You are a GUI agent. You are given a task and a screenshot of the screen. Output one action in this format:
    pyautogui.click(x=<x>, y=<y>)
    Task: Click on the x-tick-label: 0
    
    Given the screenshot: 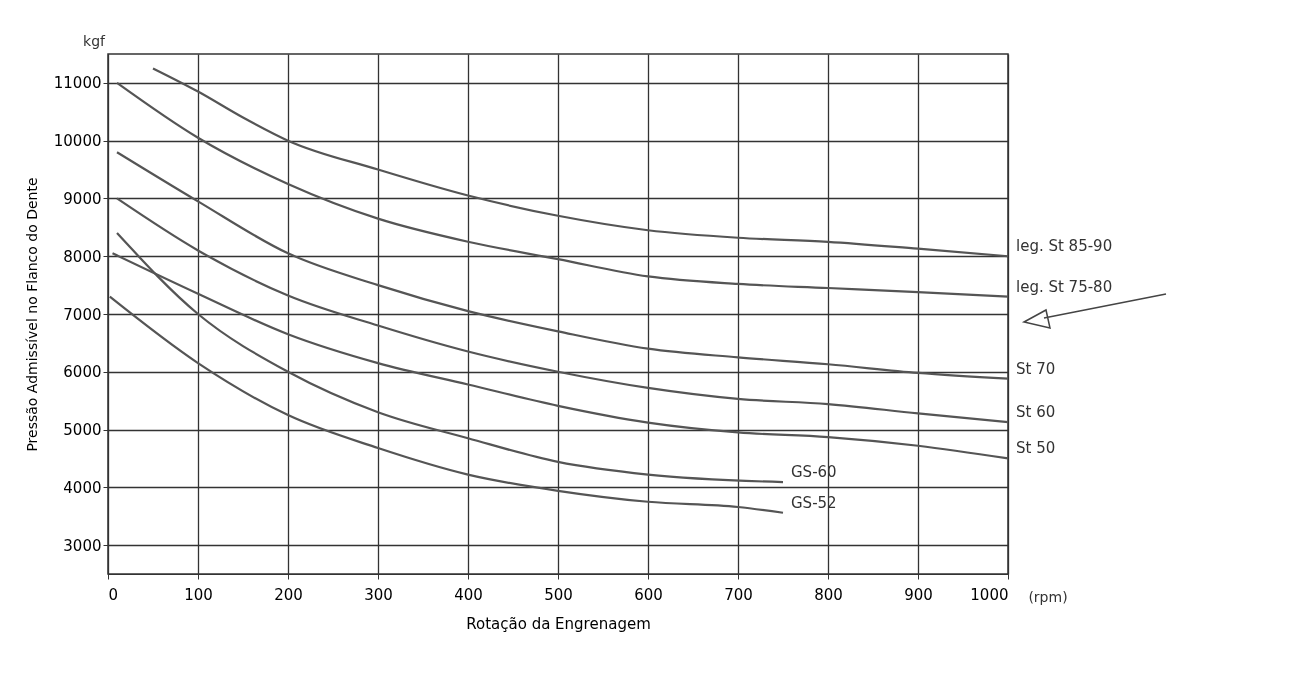 What is the action you would take?
    pyautogui.click(x=113, y=594)
    